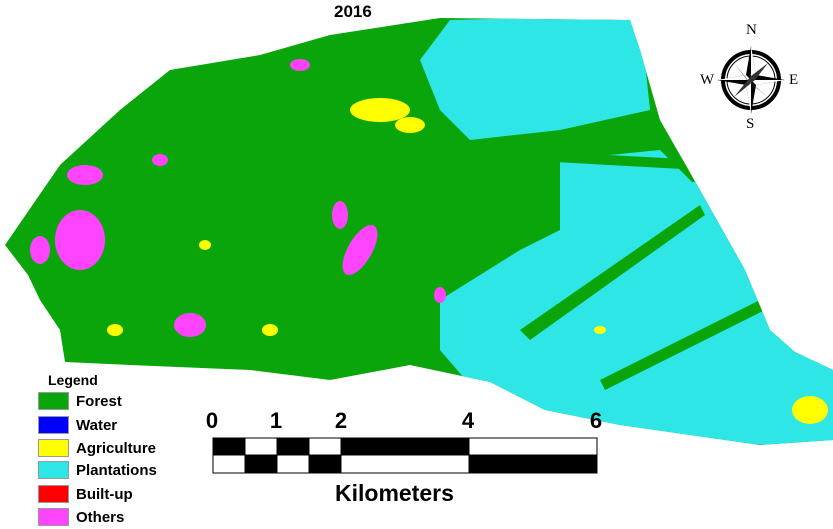  Describe the element at coordinates (276, 420) in the screenshot. I see `scale-tick: 1` at that location.